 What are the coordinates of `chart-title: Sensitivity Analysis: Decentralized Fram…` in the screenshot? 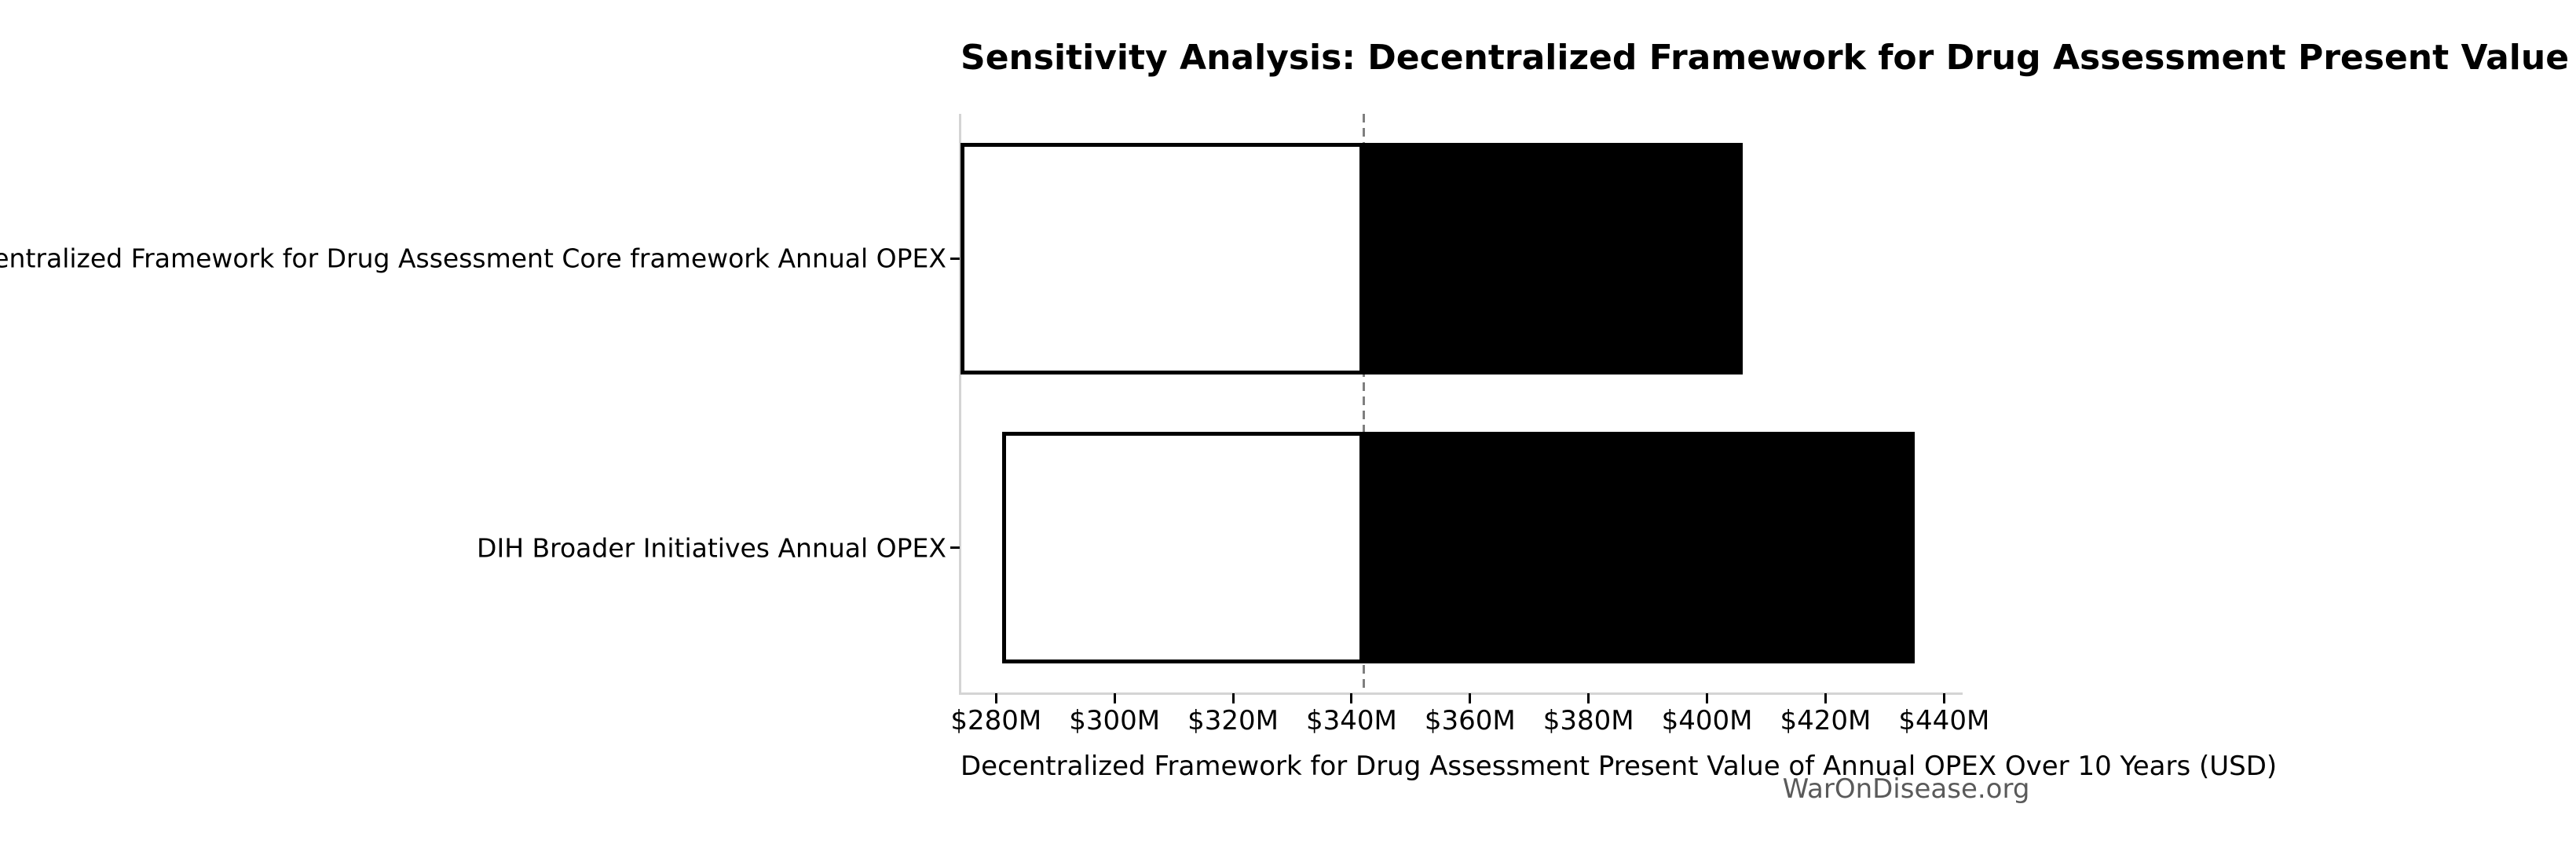 It's located at (1768, 58).